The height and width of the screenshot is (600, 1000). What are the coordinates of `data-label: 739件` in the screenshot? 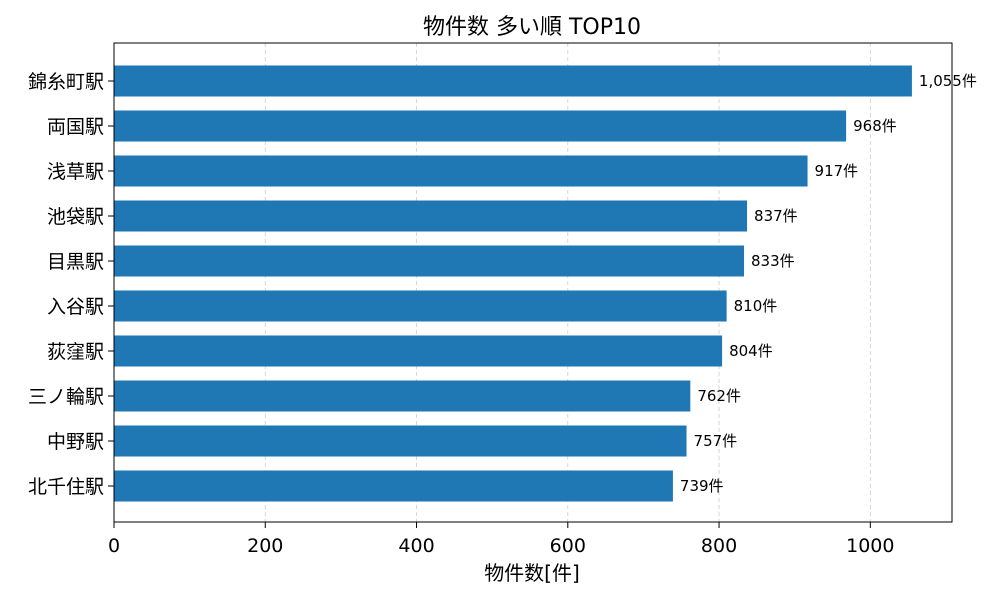 It's located at (702, 486).